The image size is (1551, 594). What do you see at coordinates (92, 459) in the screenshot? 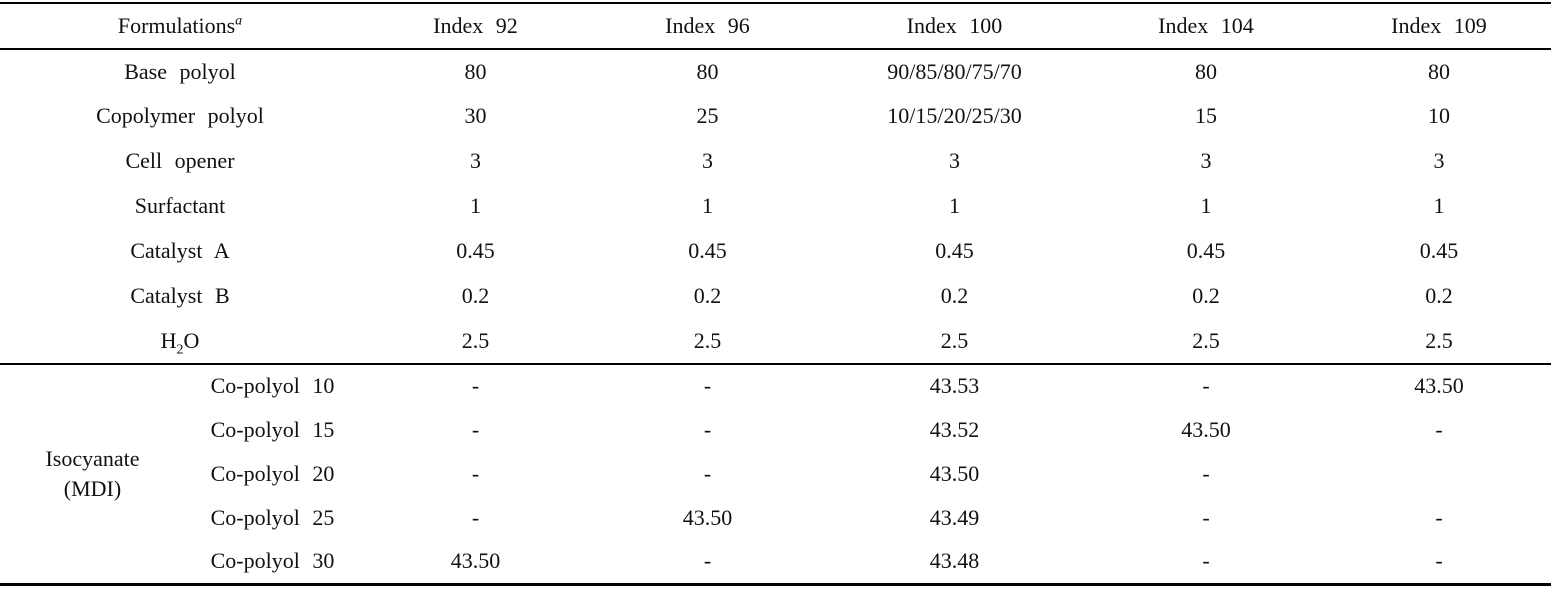
I see `isocyanate-label-line1: Isocyanate` at bounding box center [92, 459].